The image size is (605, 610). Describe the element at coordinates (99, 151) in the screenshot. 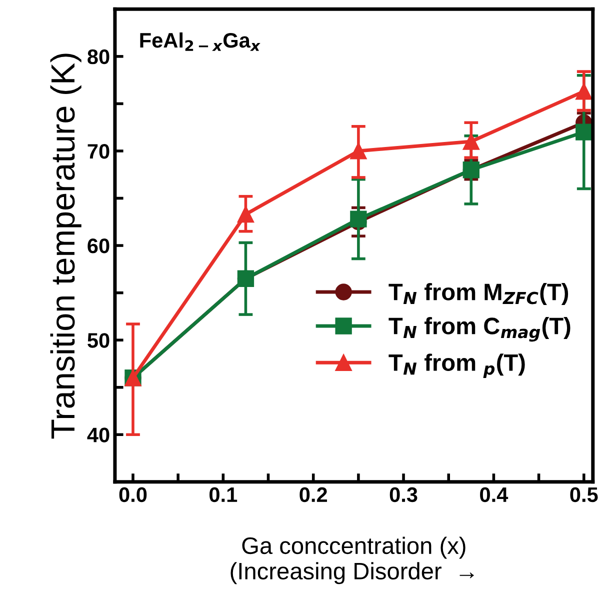

I see `y-tick-label: 70` at that location.